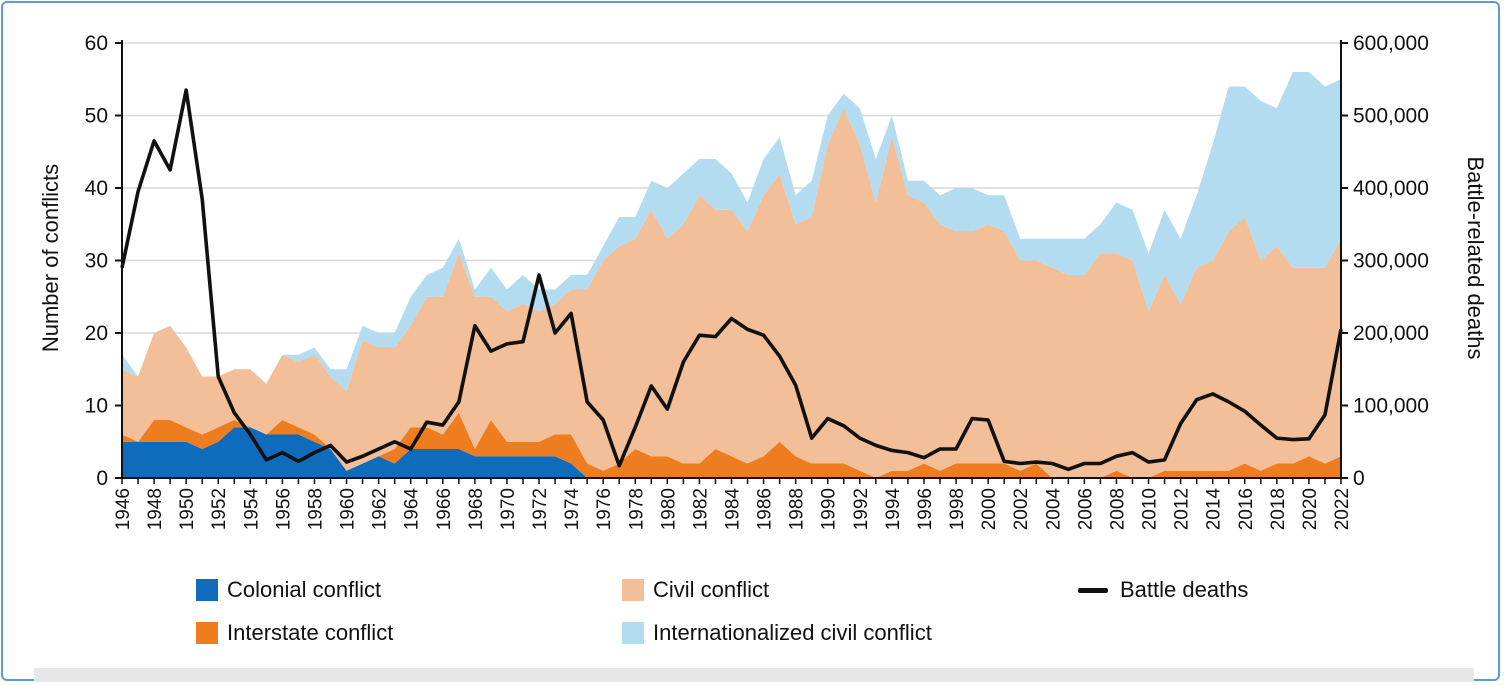 Image resolution: width=1504 pixels, height=685 pixels. I want to click on x-tick-label: 1992, so click(861, 509).